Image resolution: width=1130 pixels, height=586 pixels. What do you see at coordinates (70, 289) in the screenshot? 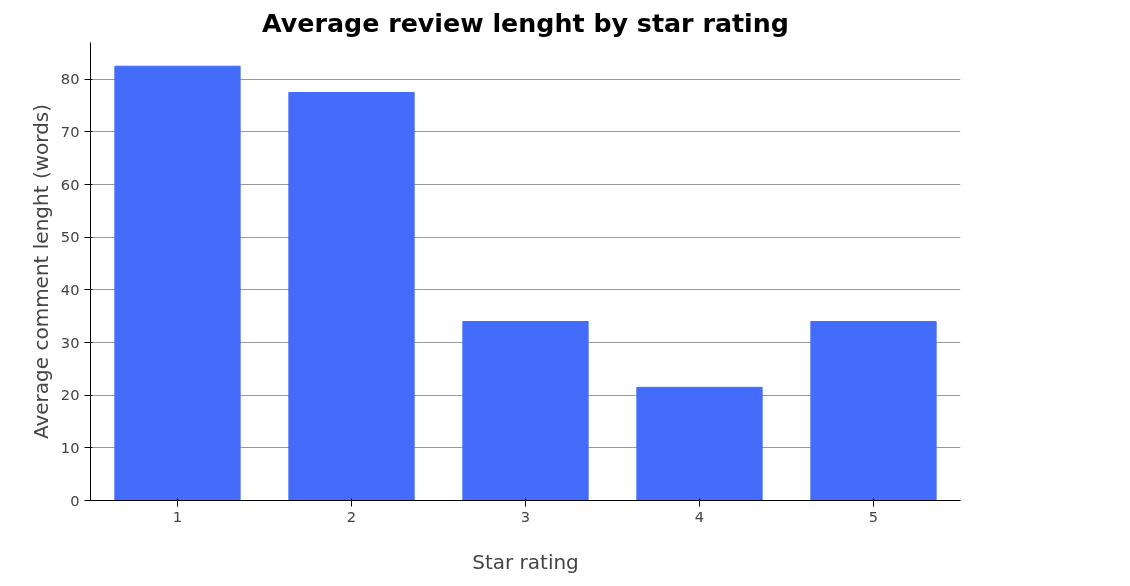
I see `y-tick-label: 40` at bounding box center [70, 289].